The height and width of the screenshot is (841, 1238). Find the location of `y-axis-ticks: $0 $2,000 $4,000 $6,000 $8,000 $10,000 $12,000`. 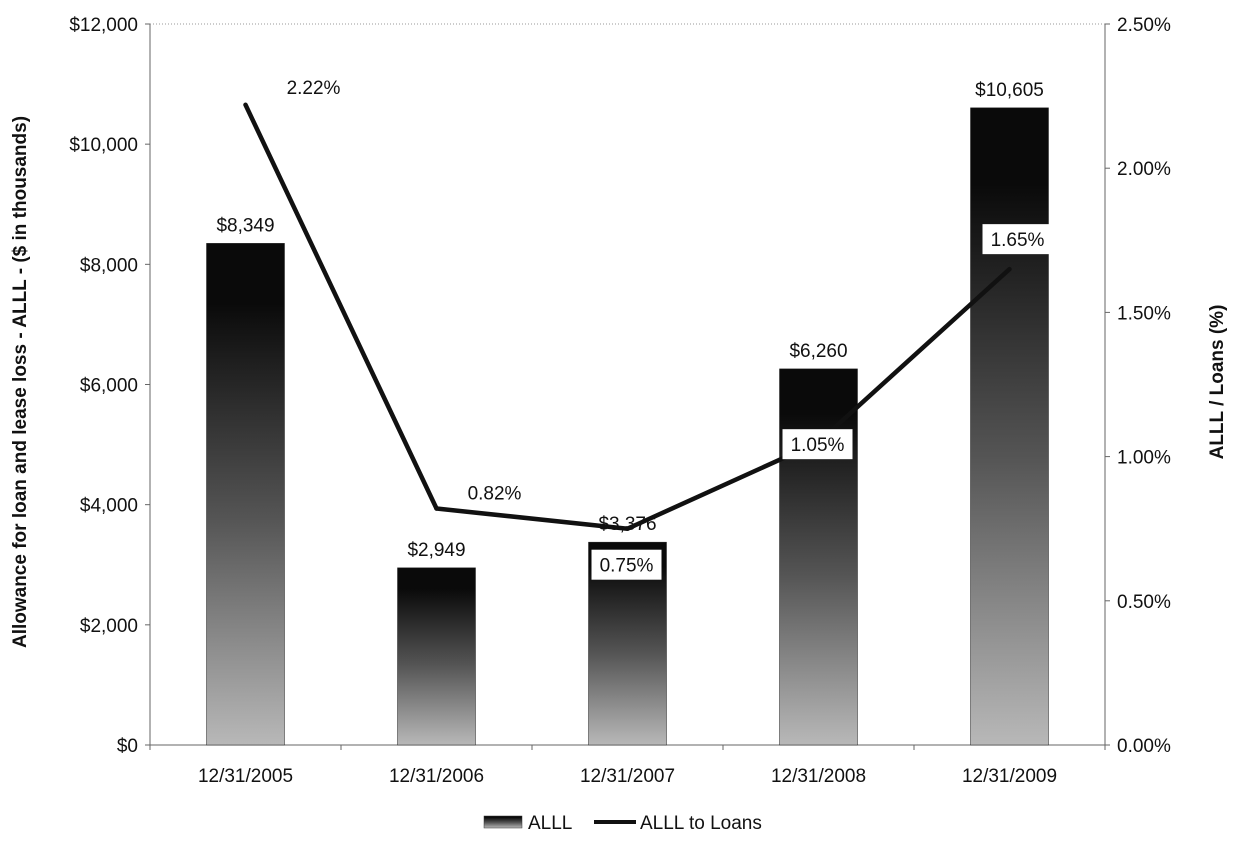

y-axis-ticks: $0 $2,000 $4,000 $6,000 $8,000 $10,000 $12,000 is located at coordinates (109, 386).